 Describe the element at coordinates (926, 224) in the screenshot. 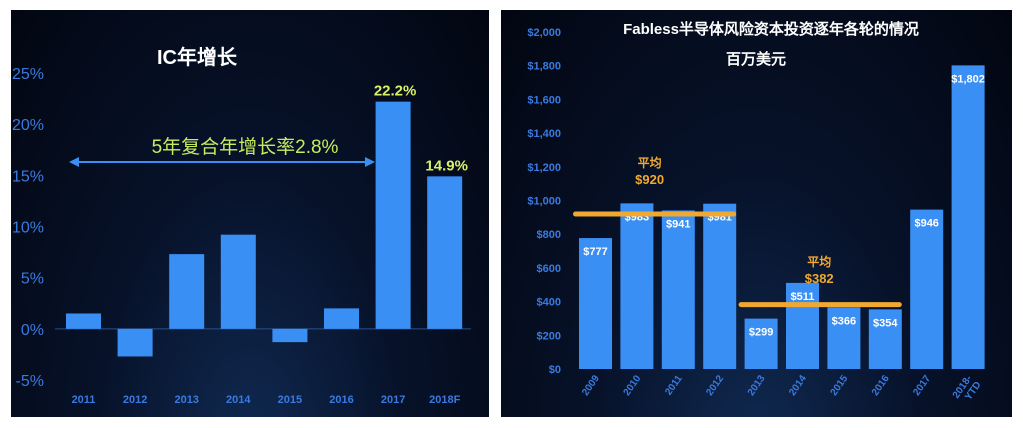

I see `data-label: $946` at that location.